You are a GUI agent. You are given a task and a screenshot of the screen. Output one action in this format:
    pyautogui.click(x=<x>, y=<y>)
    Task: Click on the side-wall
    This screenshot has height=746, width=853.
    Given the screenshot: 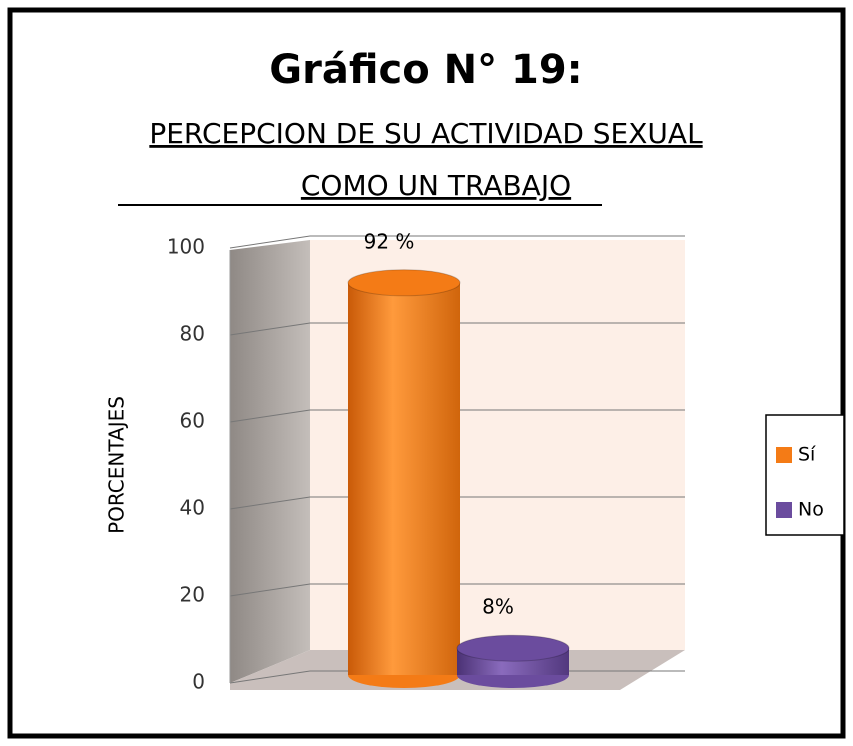 What is the action you would take?
    pyautogui.click(x=270, y=461)
    